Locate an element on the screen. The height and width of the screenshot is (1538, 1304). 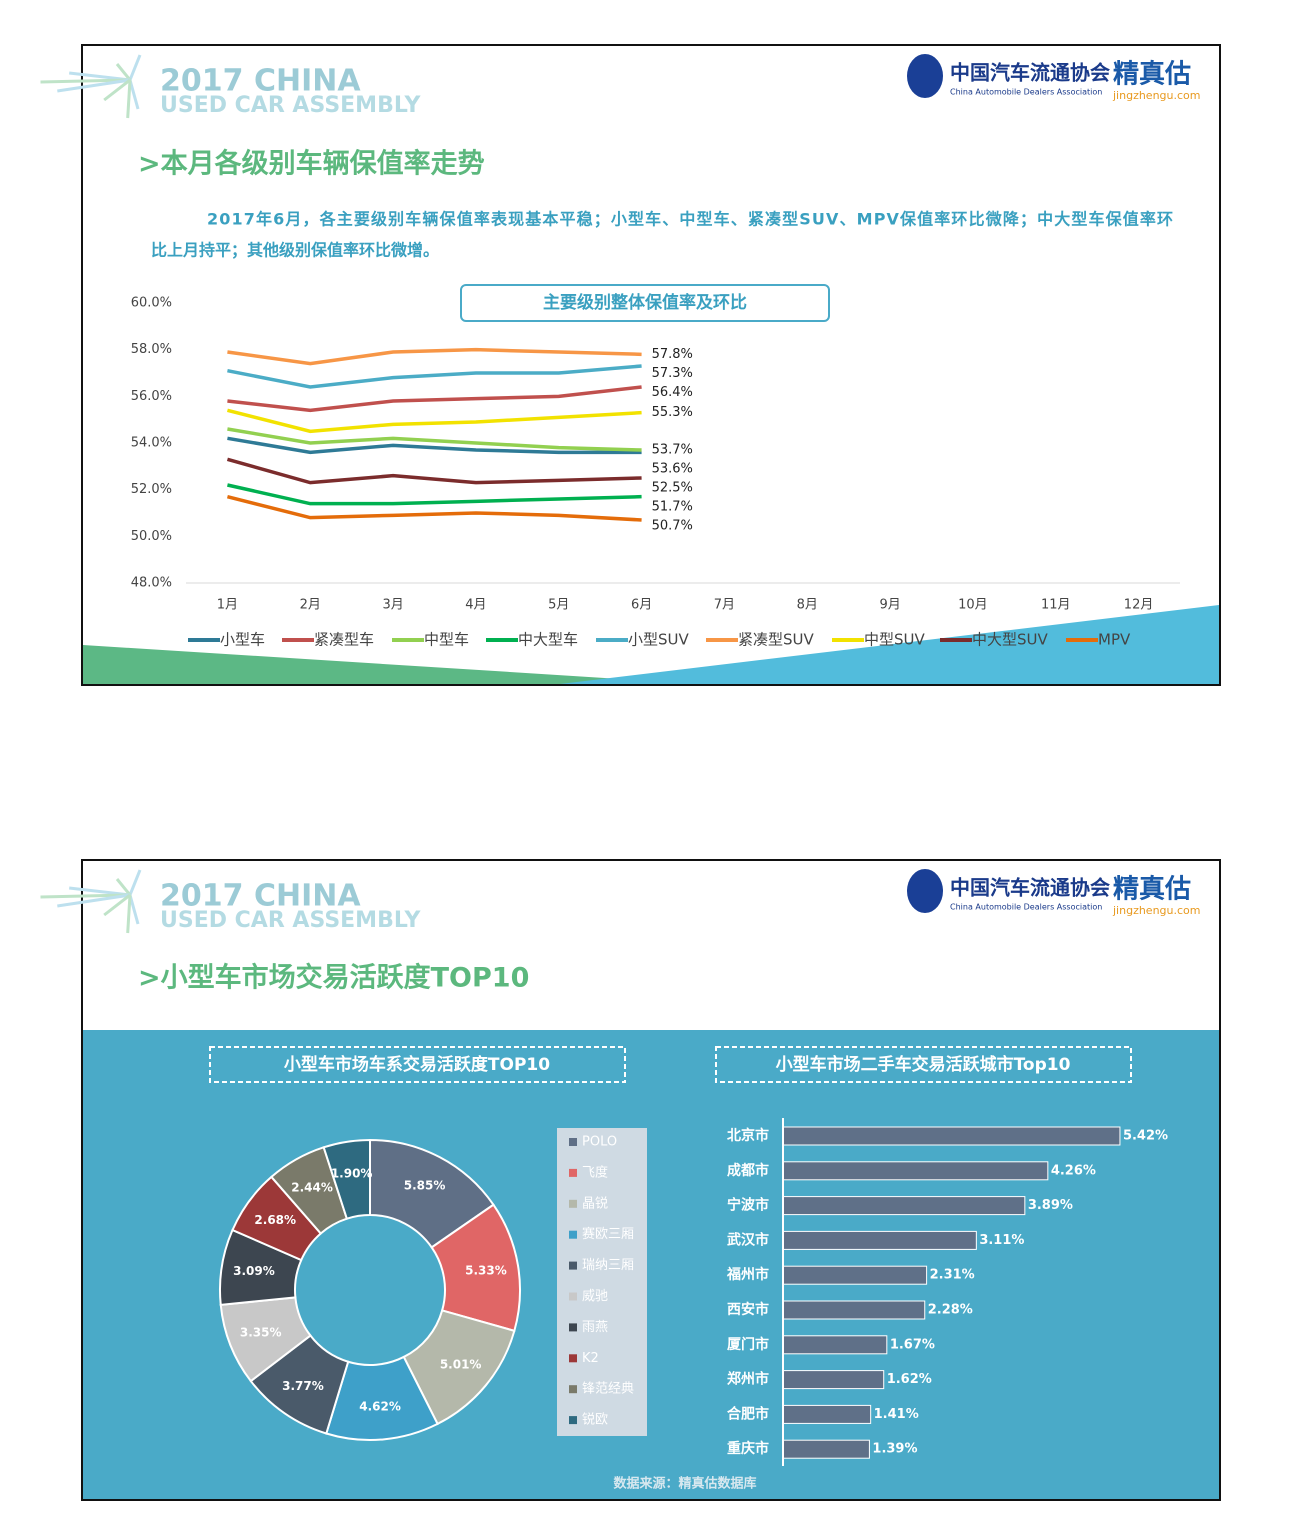
data-label: 50.7% is located at coordinates (672, 526).